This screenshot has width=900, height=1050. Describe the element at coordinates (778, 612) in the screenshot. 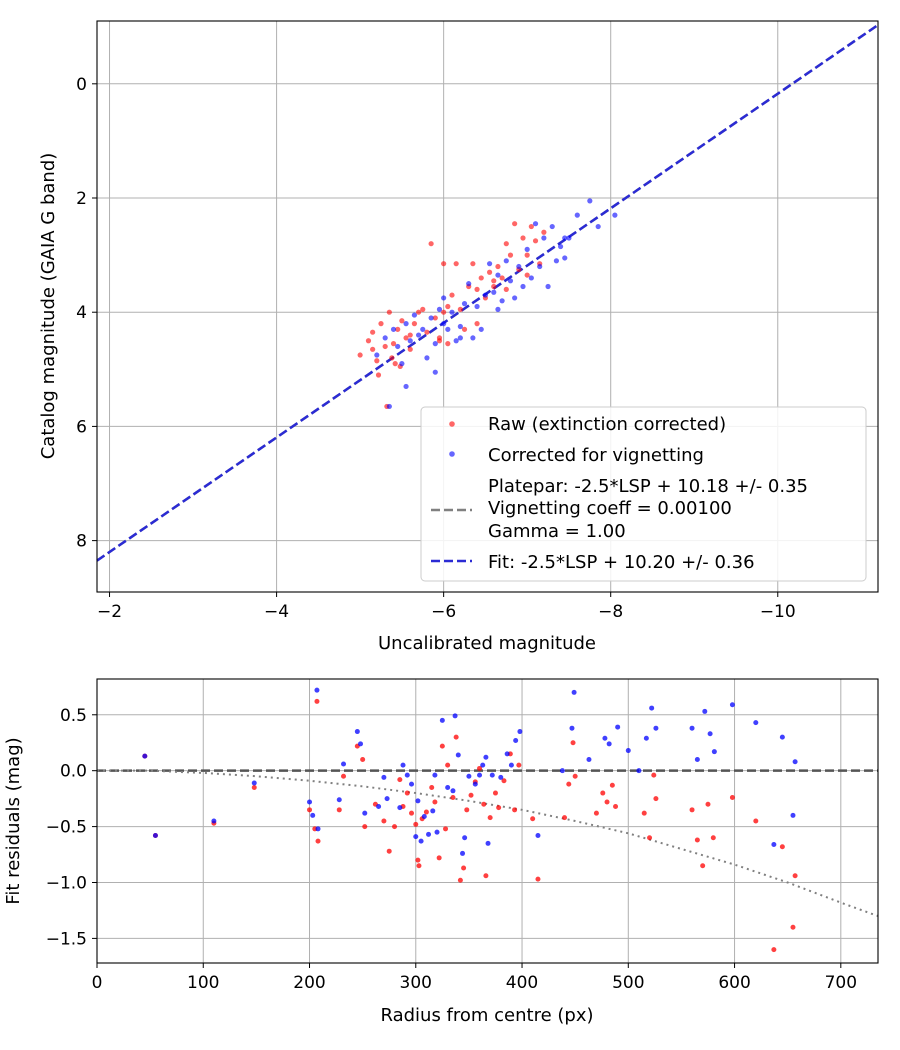

I see `top-x-tick-label: −10` at that location.